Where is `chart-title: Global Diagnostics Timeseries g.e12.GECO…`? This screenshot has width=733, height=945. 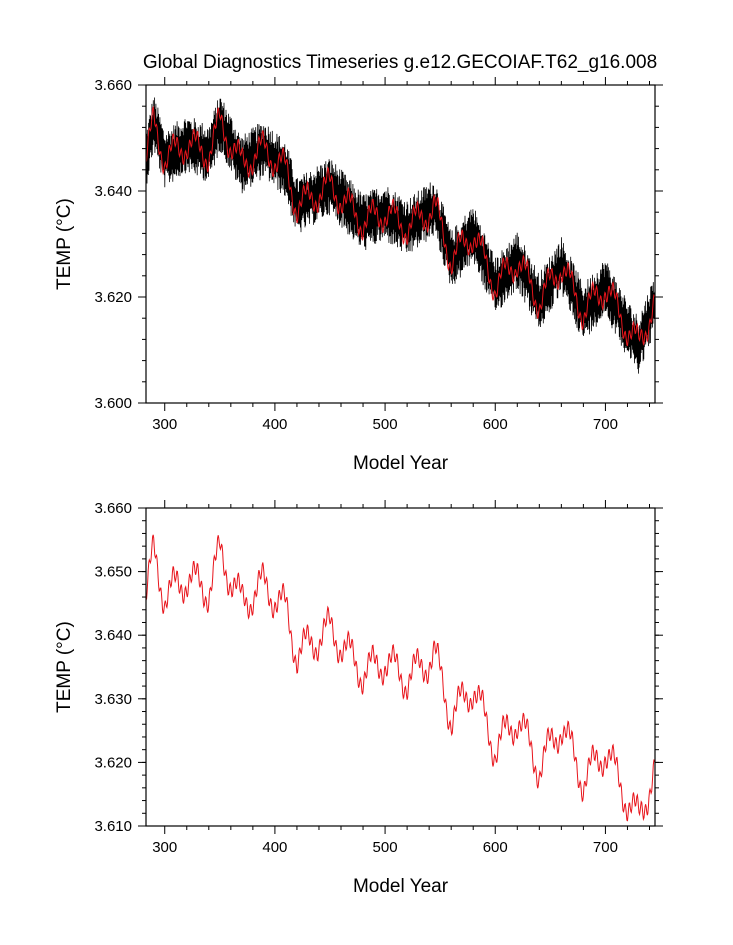 chart-title: Global Diagnostics Timeseries g.e12.GECO… is located at coordinates (400, 62).